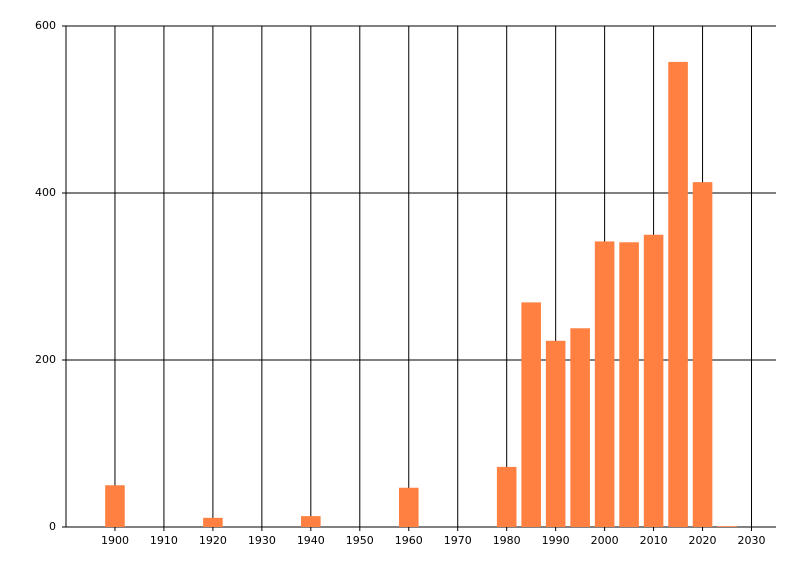 The height and width of the screenshot is (576, 800). What do you see at coordinates (311, 540) in the screenshot?
I see `x-tick-label: 1940` at bounding box center [311, 540].